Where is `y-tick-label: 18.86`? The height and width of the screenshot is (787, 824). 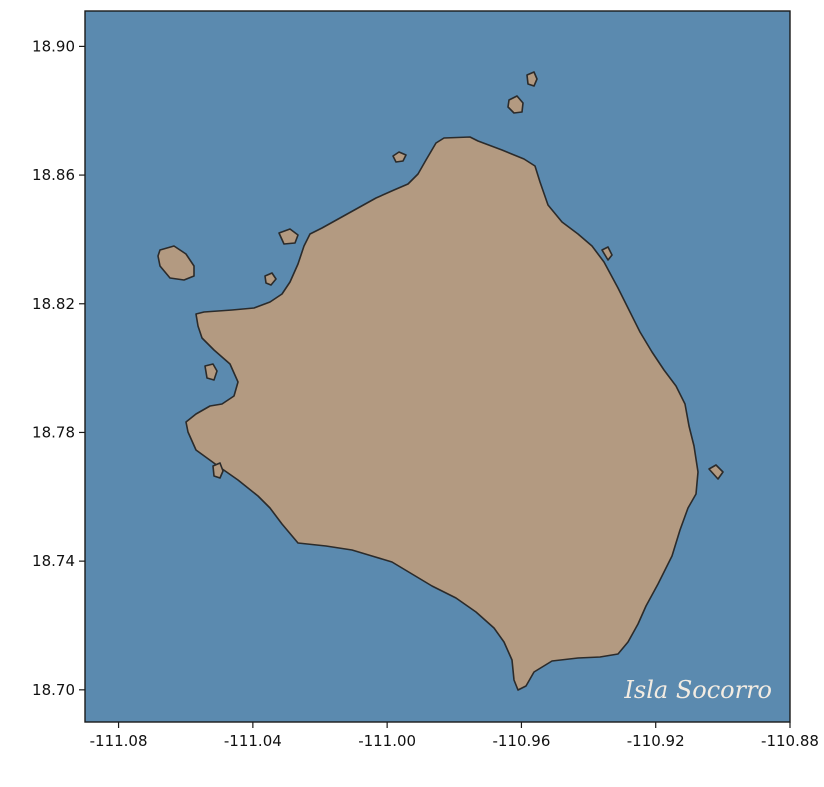 y-tick-label: 18.86 is located at coordinates (53, 175).